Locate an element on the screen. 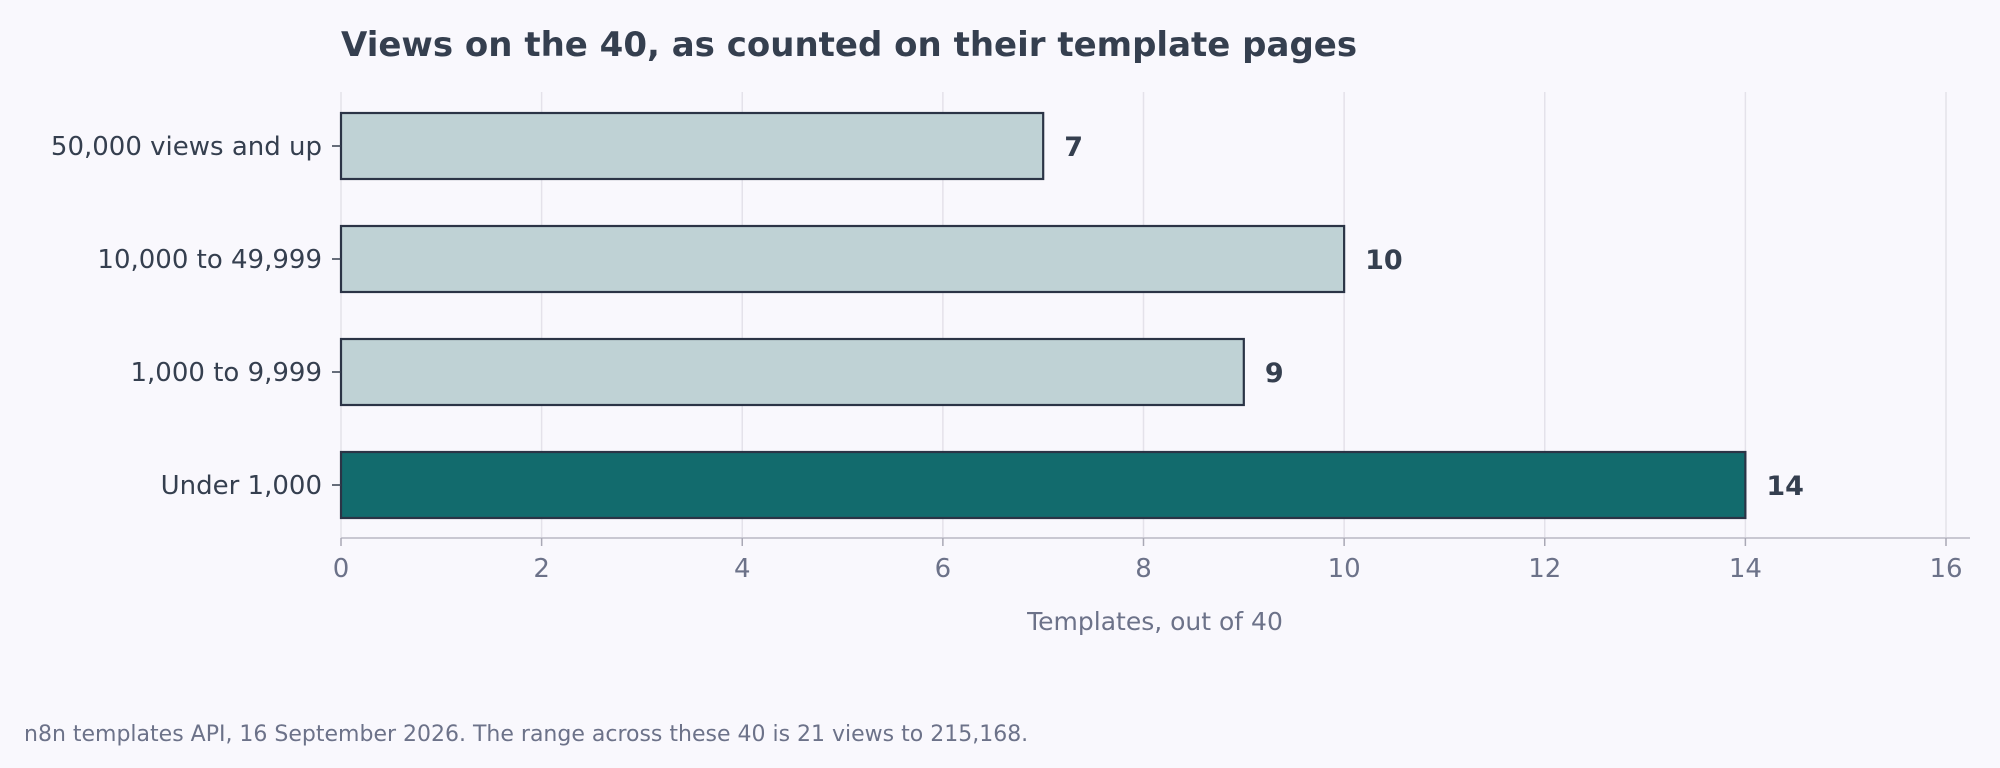  category-label: Under 1,000 is located at coordinates (241, 486).